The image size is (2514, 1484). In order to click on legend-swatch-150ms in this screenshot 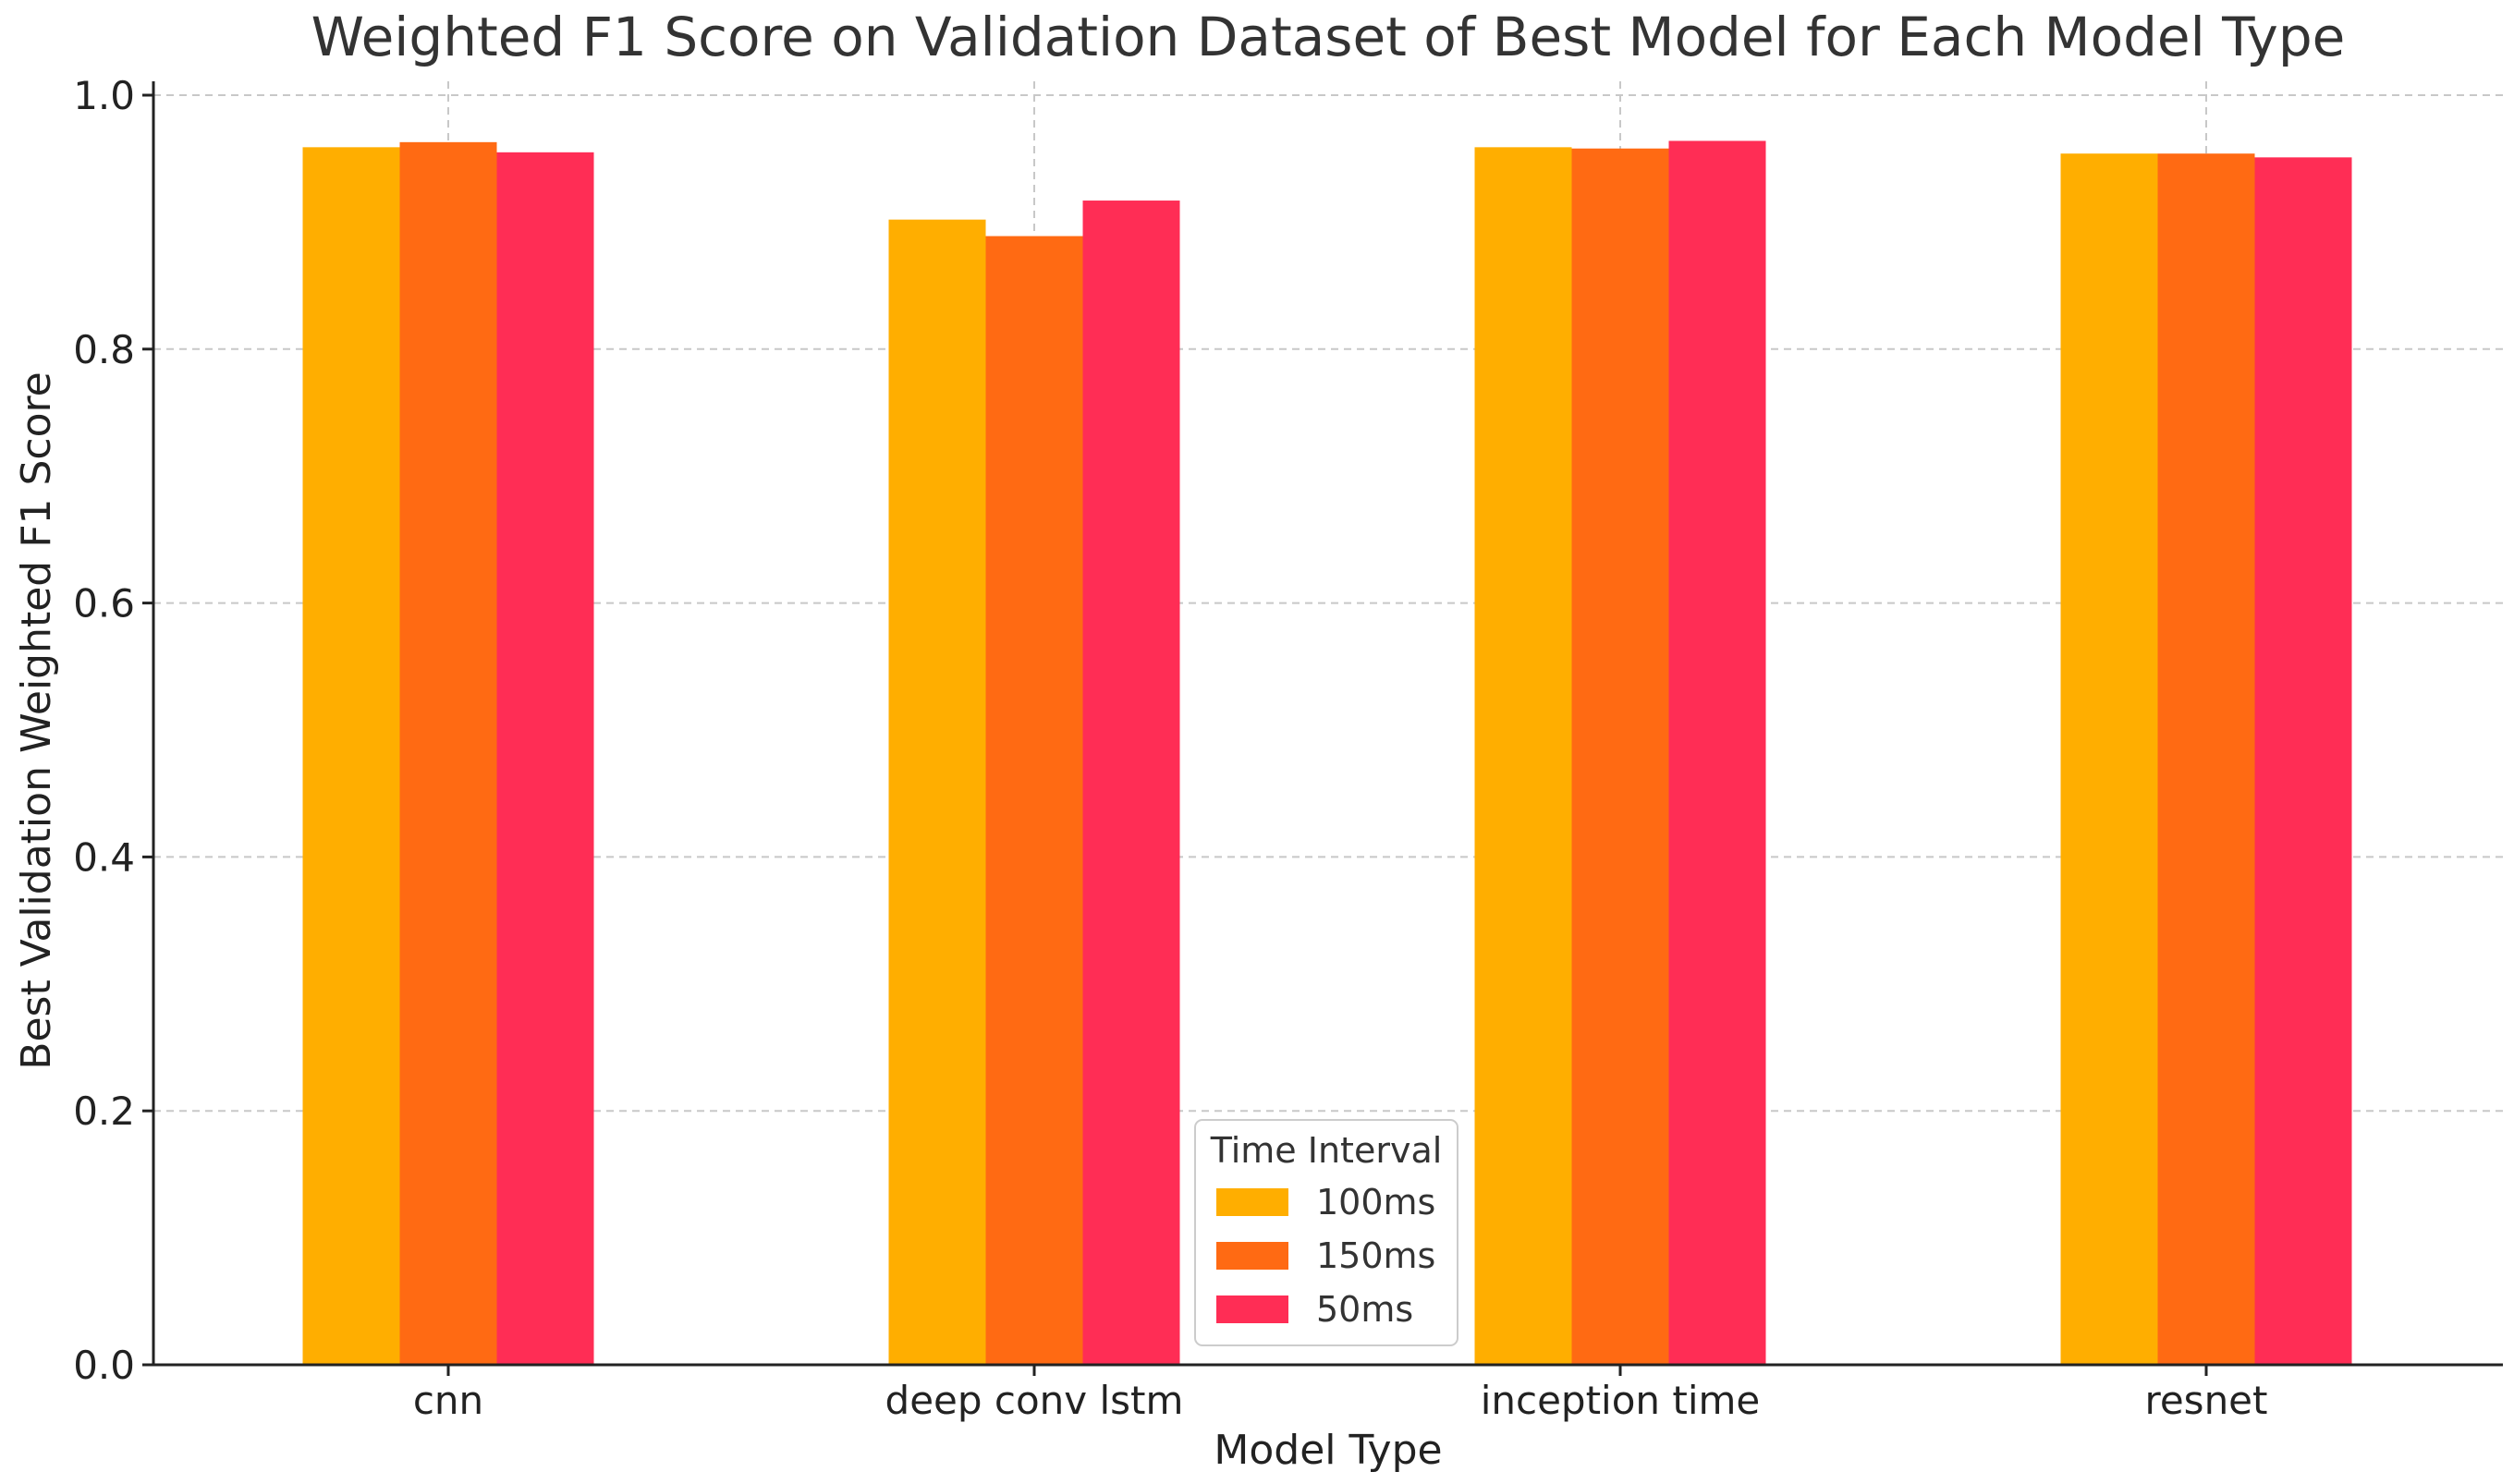, I will do `click(1252, 1256)`.